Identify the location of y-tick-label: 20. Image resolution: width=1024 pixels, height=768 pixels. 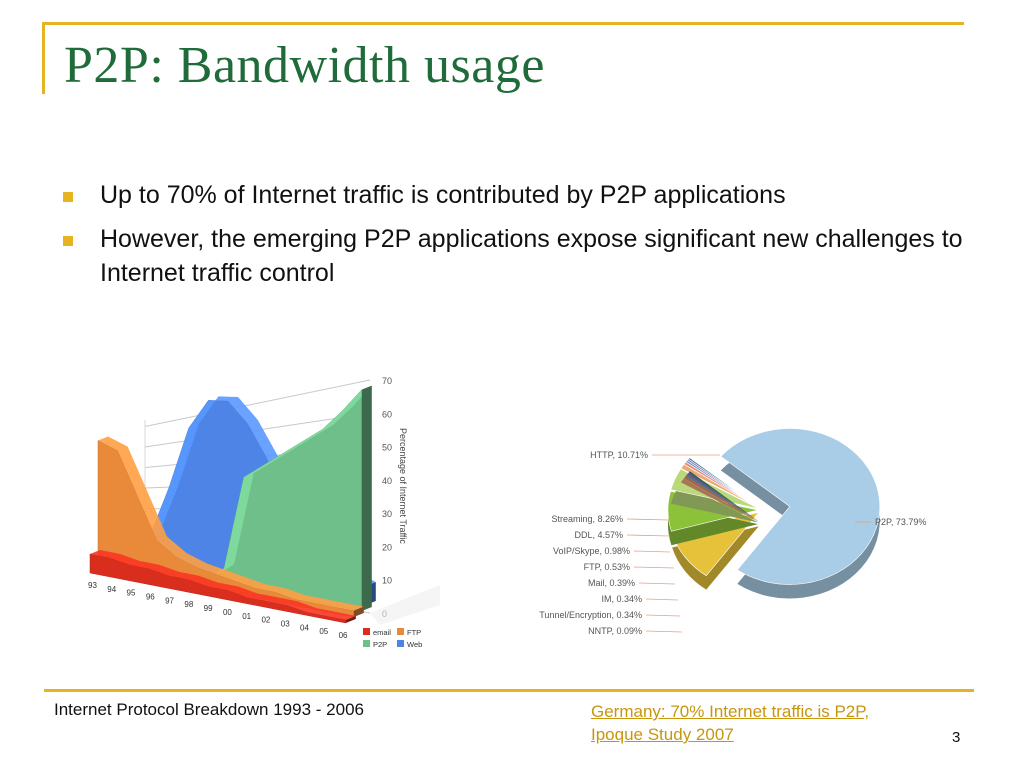
(387, 547).